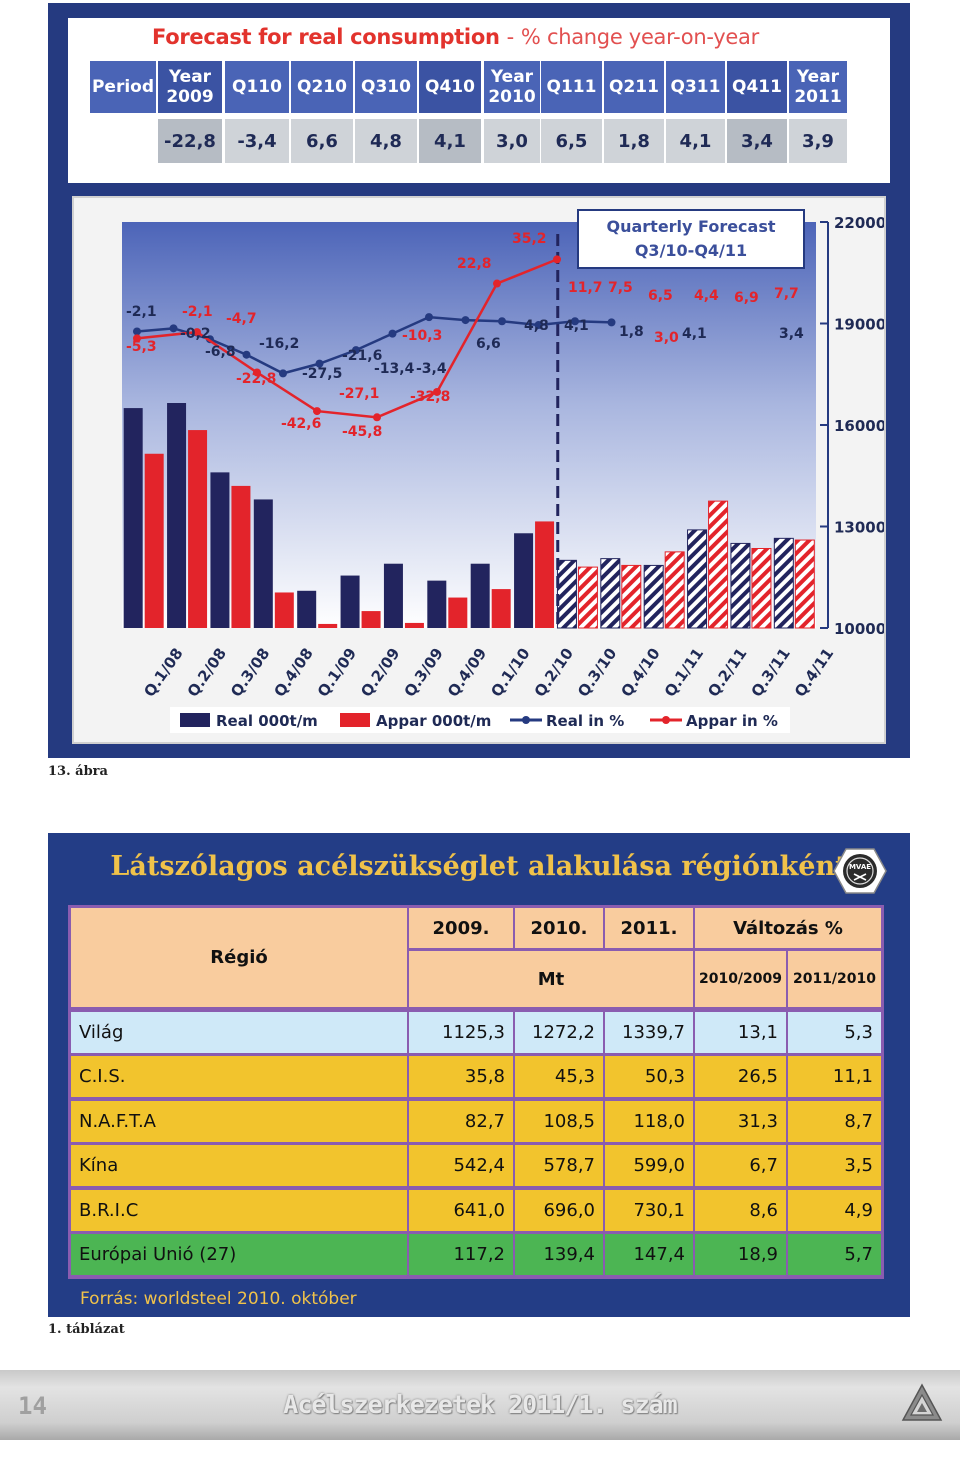 This screenshot has width=960, height=1461. Describe the element at coordinates (649, 1210) in the screenshot. I see `table-cell: 730,1` at that location.